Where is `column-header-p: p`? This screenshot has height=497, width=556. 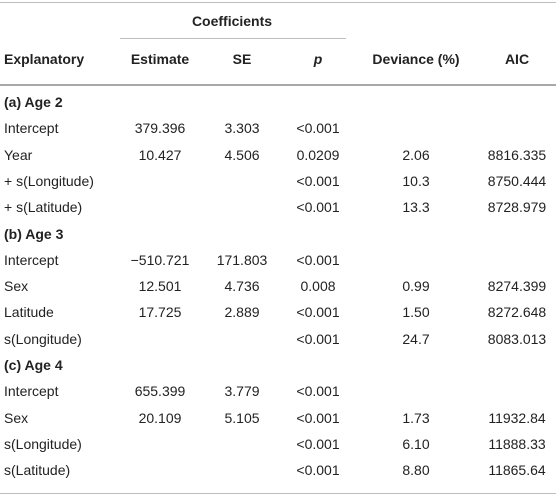
column-header-p: p is located at coordinates (318, 59).